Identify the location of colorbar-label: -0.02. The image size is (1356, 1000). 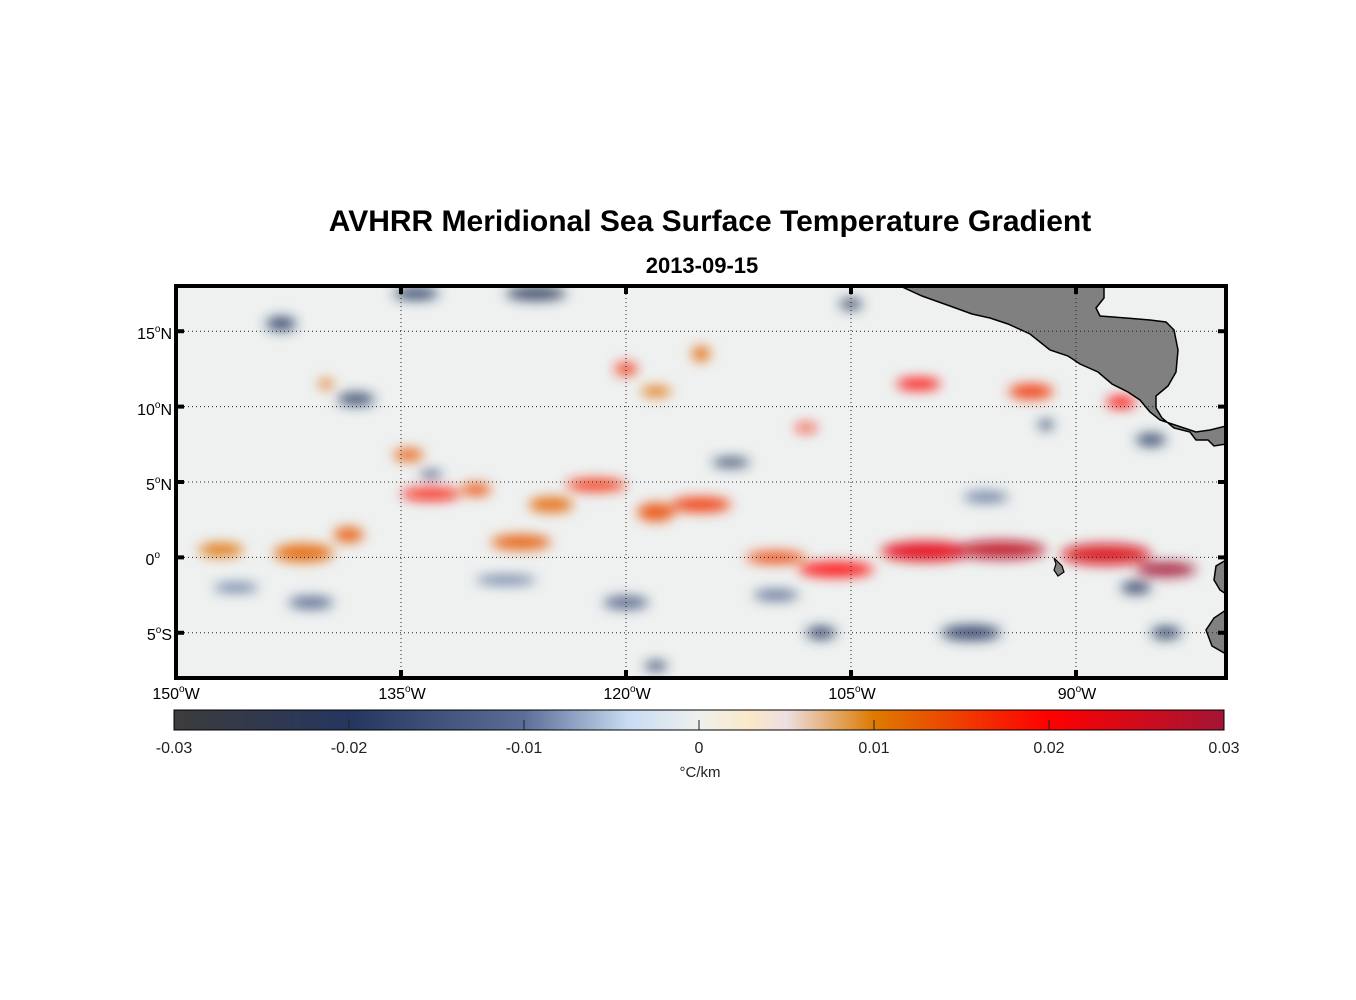
(349, 748).